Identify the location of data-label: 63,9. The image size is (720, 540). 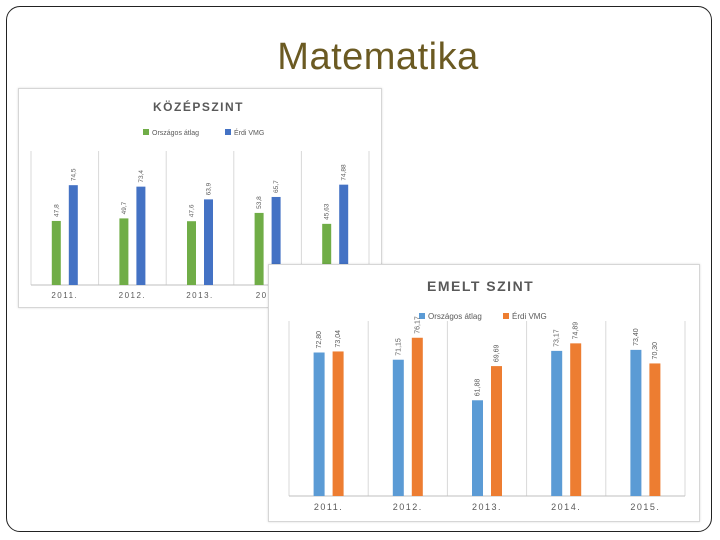
(209, 188).